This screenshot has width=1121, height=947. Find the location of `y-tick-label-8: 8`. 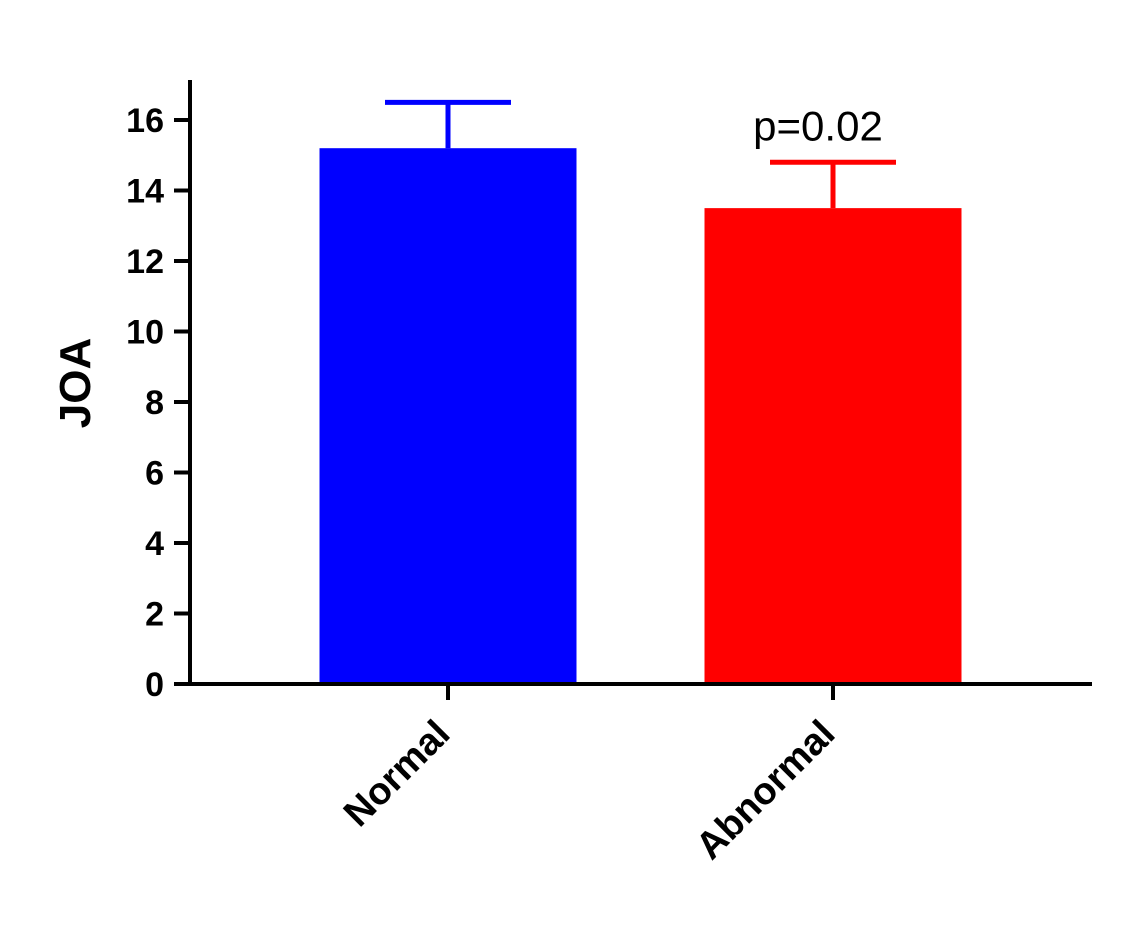

y-tick-label-8: 8 is located at coordinates (154, 403).